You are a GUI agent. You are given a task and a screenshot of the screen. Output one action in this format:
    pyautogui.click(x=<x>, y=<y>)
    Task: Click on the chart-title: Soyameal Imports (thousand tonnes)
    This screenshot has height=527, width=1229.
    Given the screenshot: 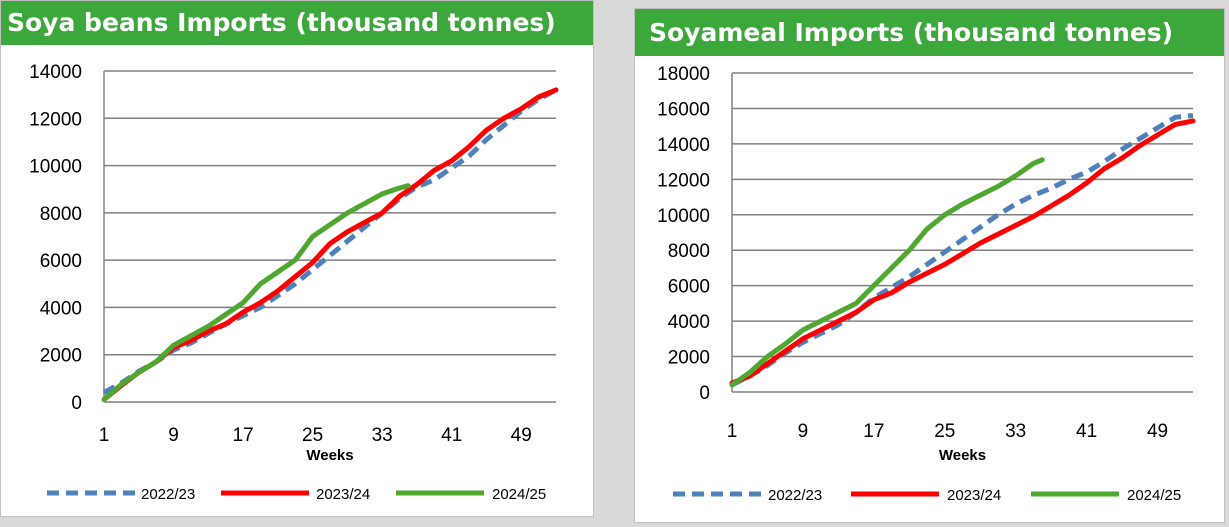 What is the action you would take?
    pyautogui.click(x=929, y=32)
    